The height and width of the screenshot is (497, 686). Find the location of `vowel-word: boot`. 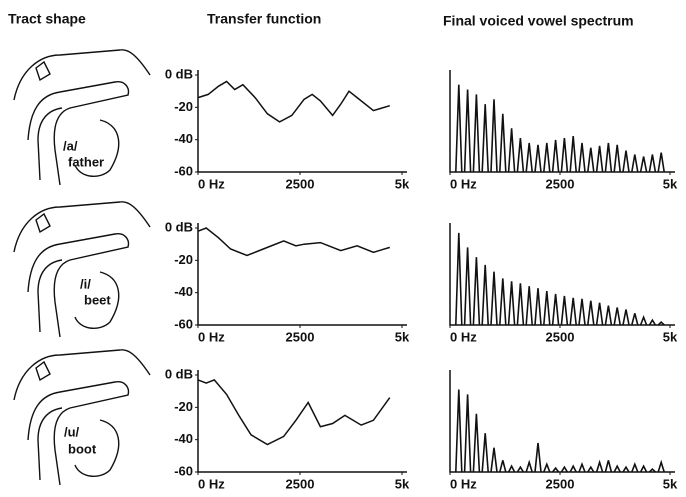

vowel-word: boot is located at coordinates (82, 448).